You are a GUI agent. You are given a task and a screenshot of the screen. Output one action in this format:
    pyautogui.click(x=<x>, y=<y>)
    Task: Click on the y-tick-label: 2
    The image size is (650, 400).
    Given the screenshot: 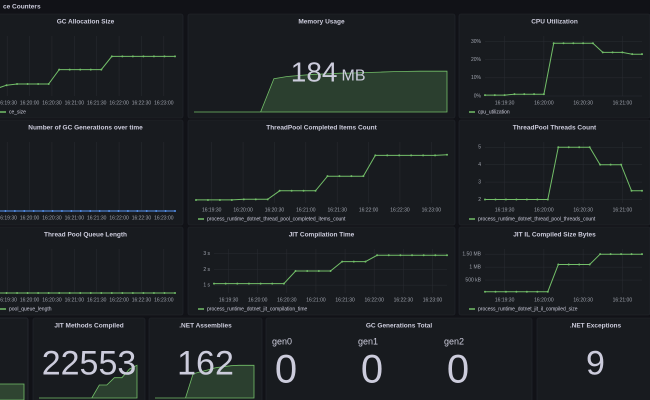 What is the action you would take?
    pyautogui.click(x=479, y=200)
    